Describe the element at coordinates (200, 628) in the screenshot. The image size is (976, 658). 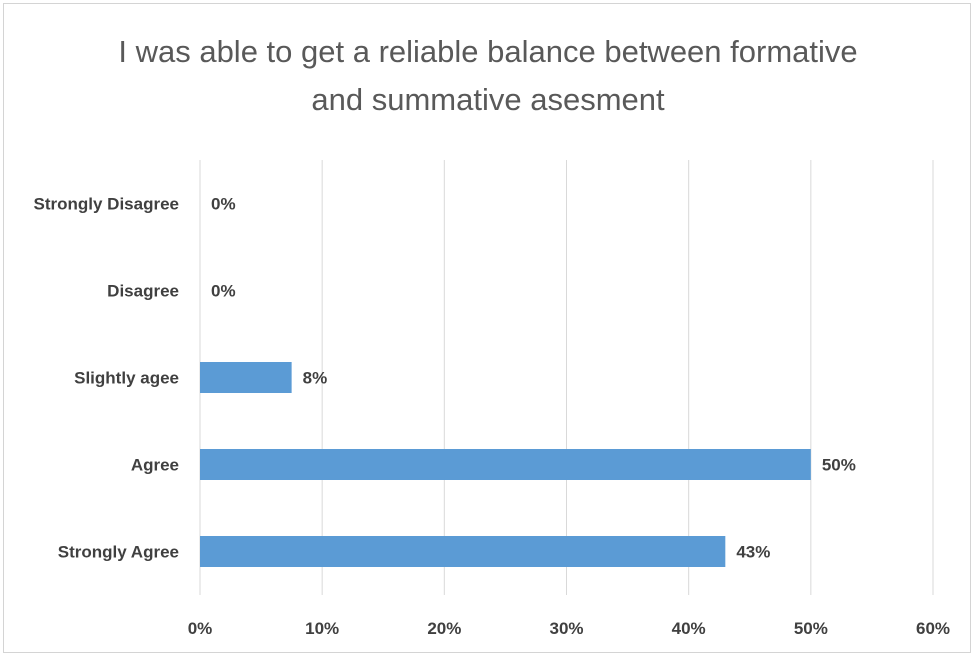
I see `x-tick-label: 0%` at that location.